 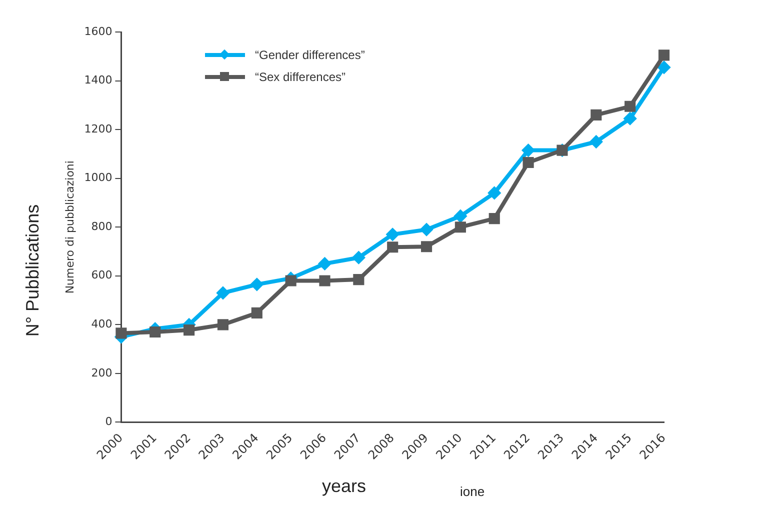 What do you see at coordinates (310, 55) in the screenshot?
I see `legend-label: “Gender differences”` at bounding box center [310, 55].